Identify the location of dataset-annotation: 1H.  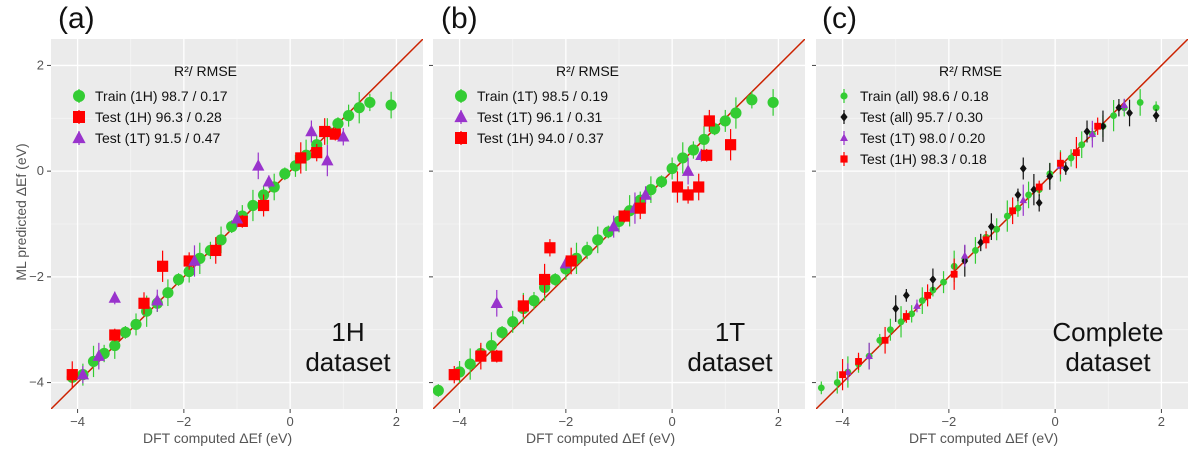
(347, 332).